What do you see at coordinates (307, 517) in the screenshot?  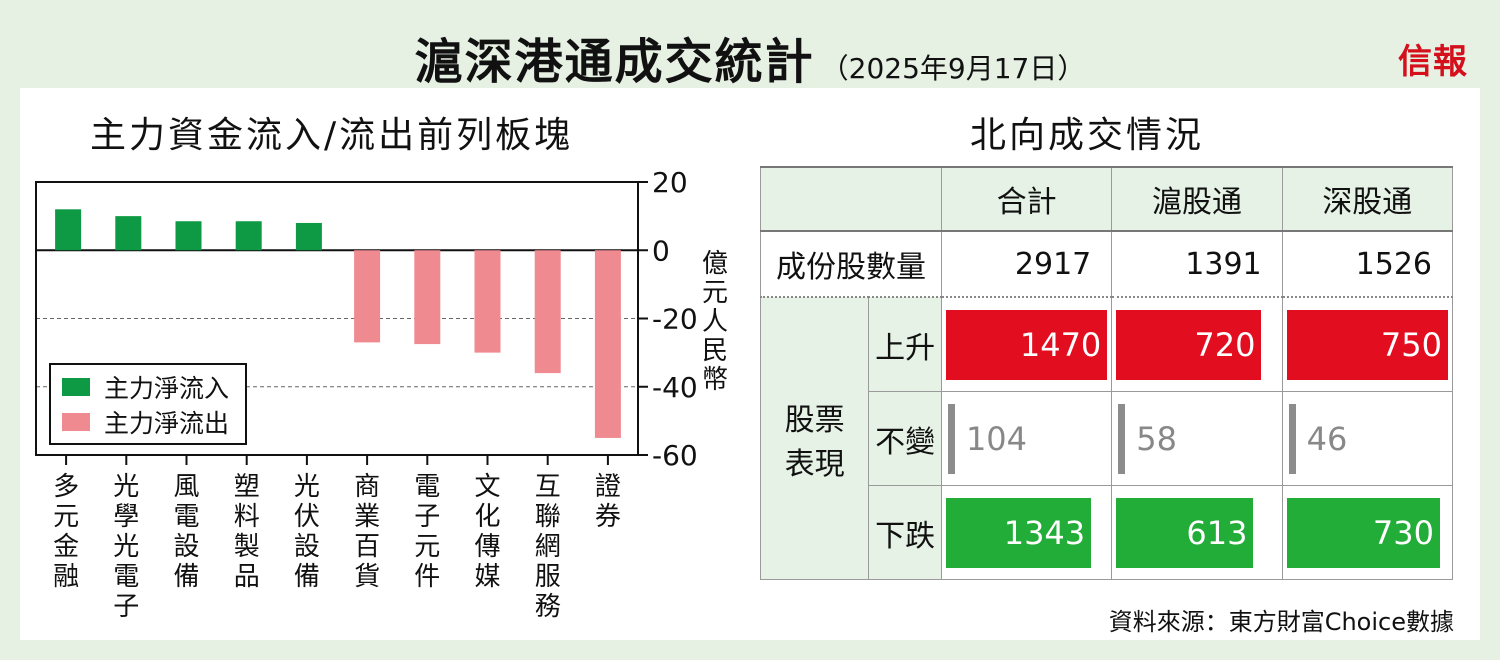 I see `x-tick-label-char: 伏` at bounding box center [307, 517].